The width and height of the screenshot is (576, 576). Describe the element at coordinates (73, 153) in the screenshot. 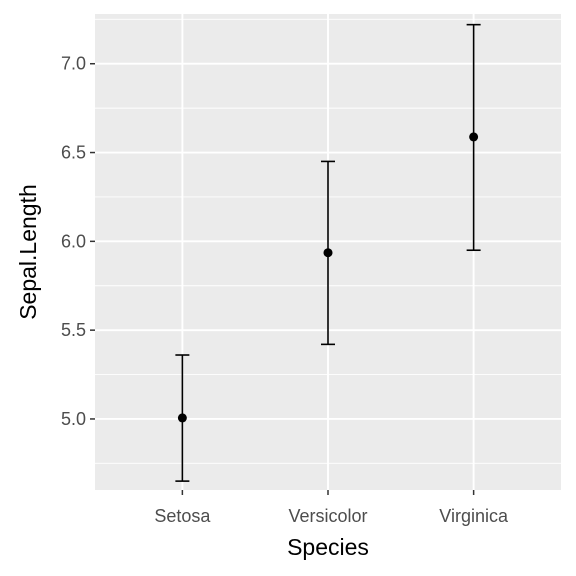

I see `y-tick-label: 6.5` at that location.